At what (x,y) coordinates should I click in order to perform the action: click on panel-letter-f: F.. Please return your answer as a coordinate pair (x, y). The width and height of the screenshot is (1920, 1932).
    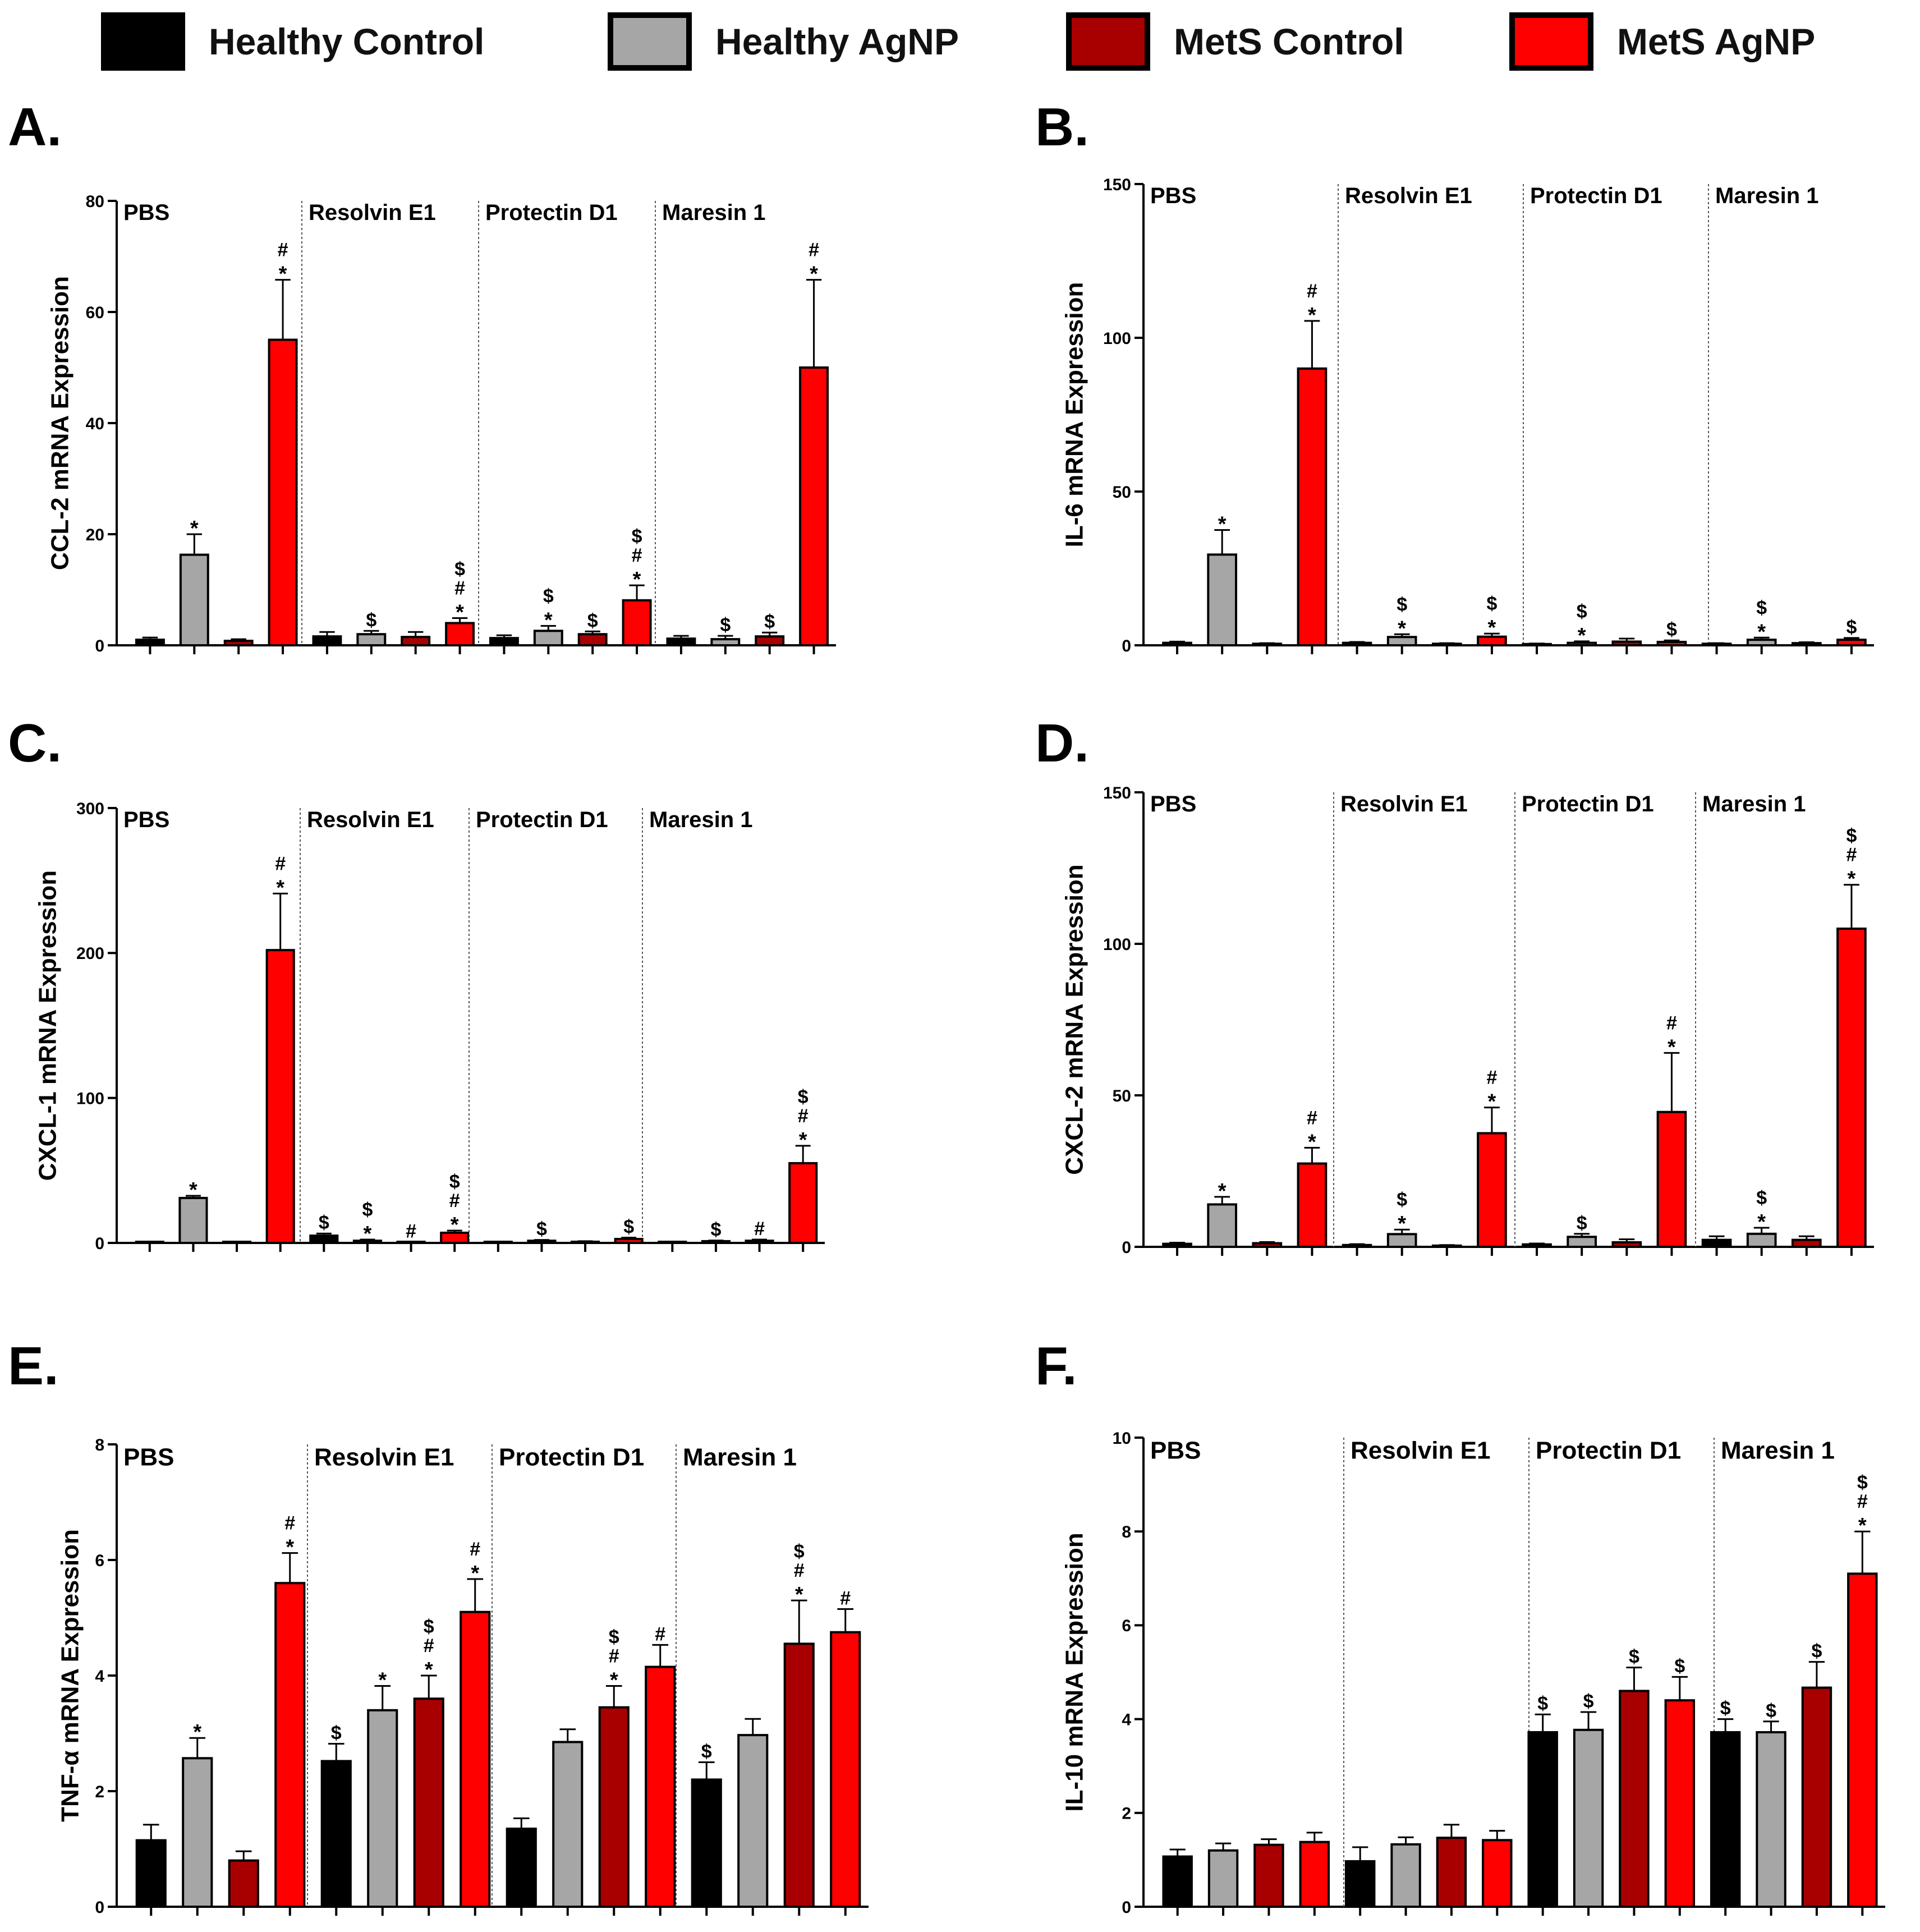
    Looking at the image, I should click on (1056, 1366).